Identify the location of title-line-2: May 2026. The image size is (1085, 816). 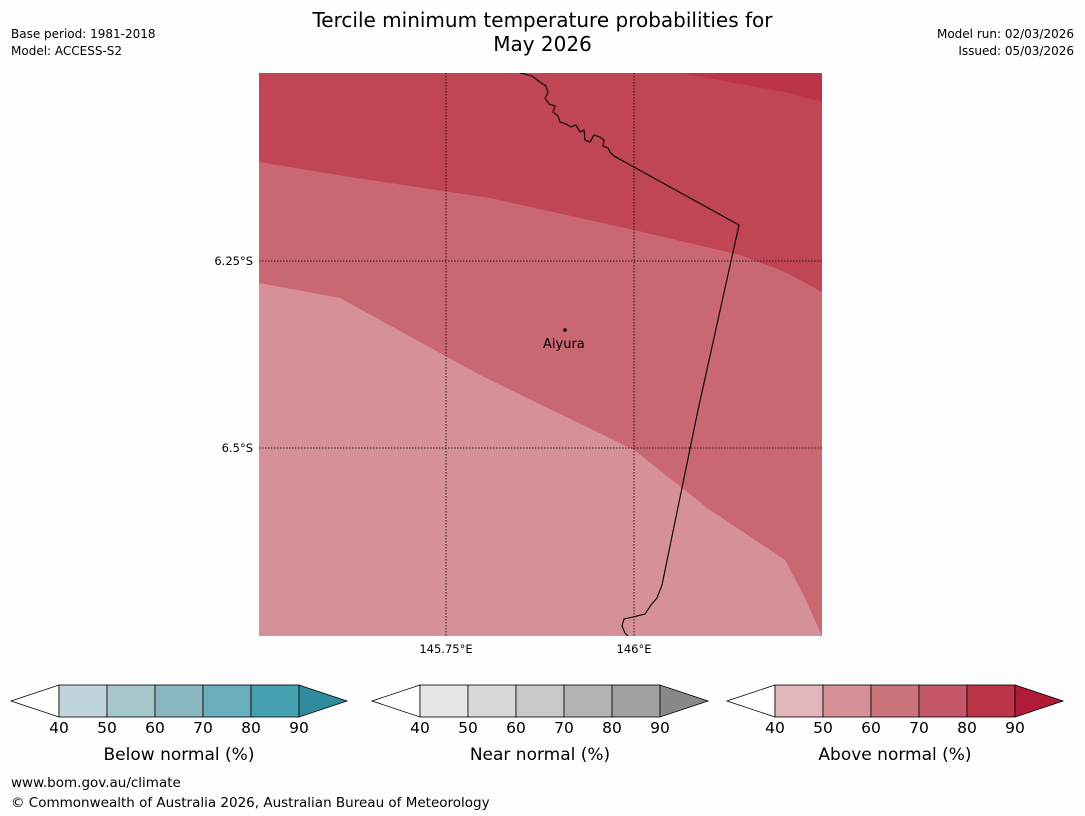
(542, 44).